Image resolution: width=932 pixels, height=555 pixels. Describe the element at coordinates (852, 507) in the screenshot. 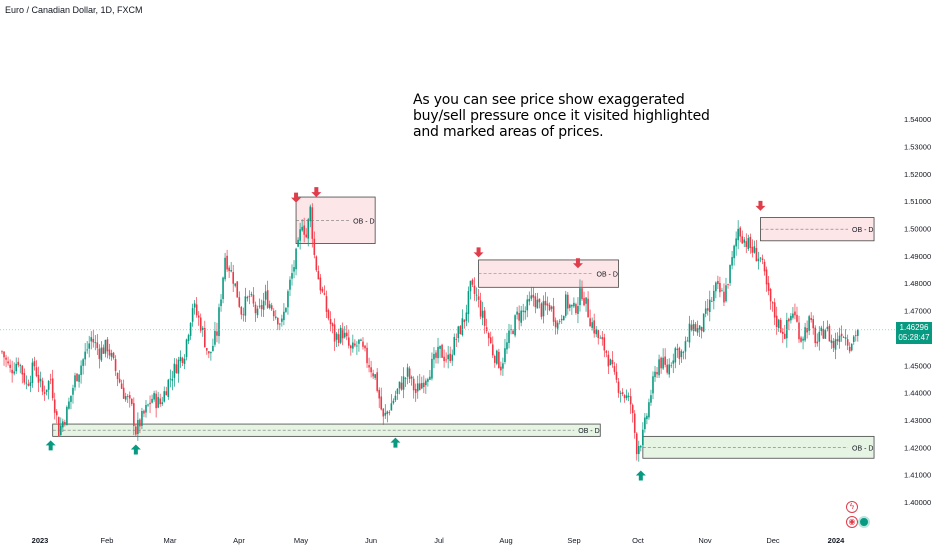

I see `lightning-icon: ϟ` at that location.